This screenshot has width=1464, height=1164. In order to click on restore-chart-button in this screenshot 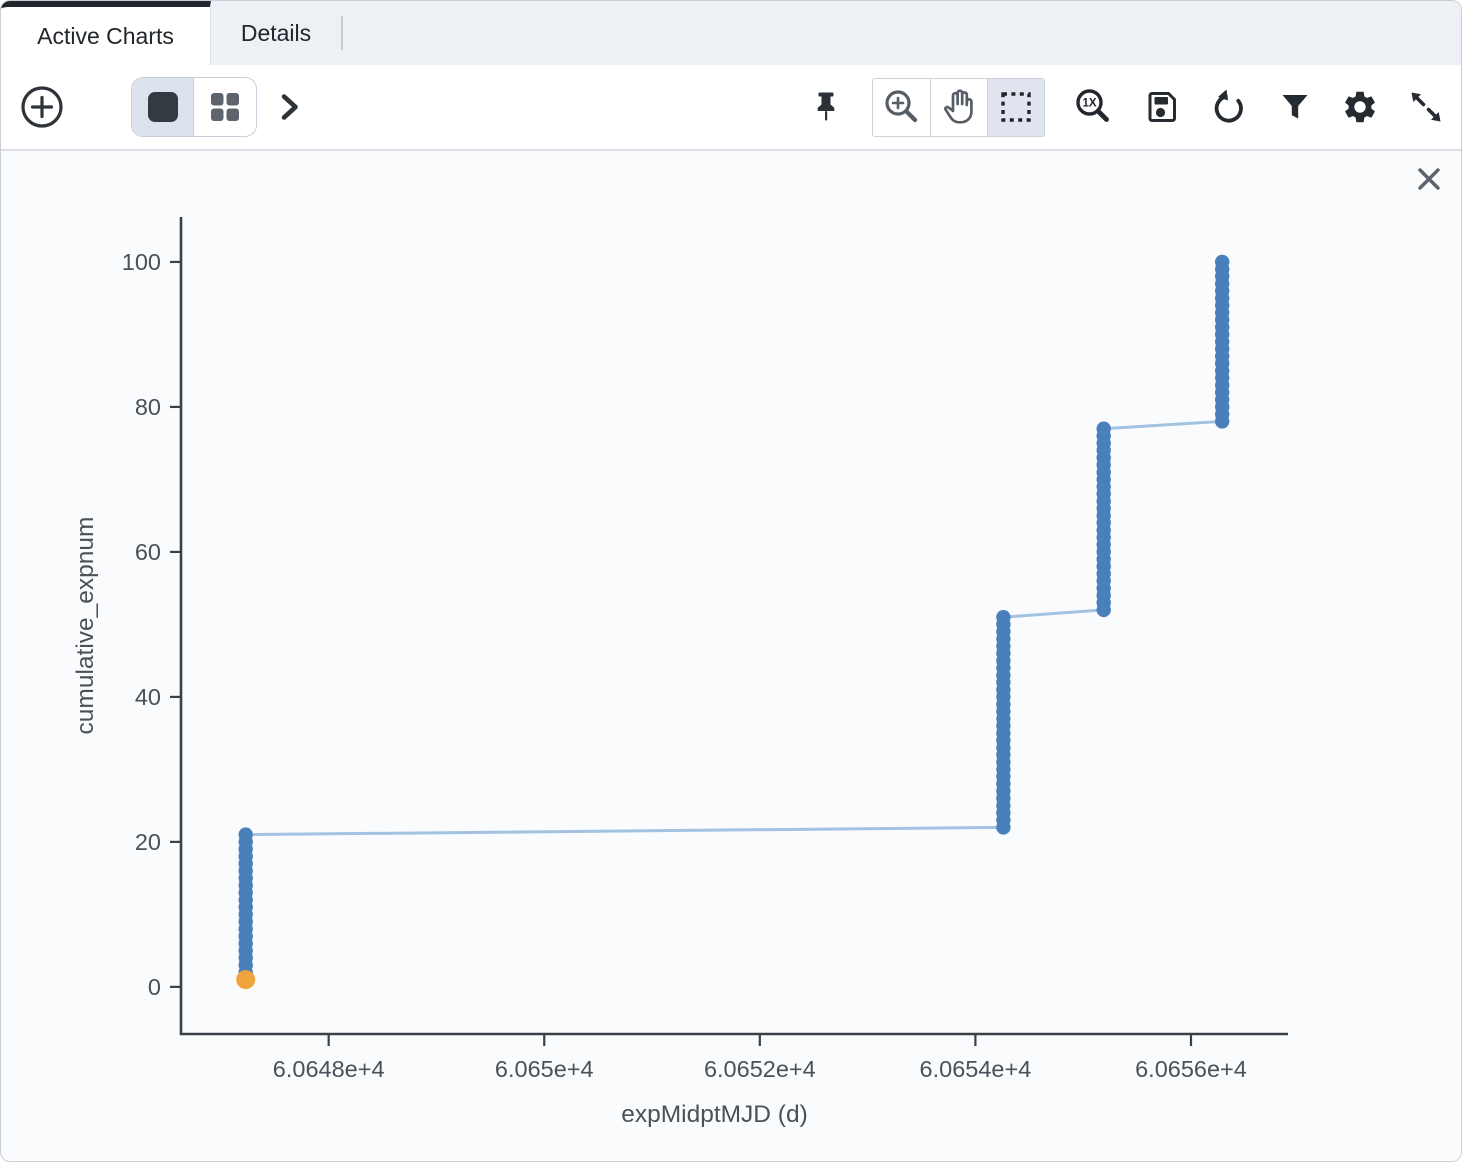, I will do `click(1229, 107)`.